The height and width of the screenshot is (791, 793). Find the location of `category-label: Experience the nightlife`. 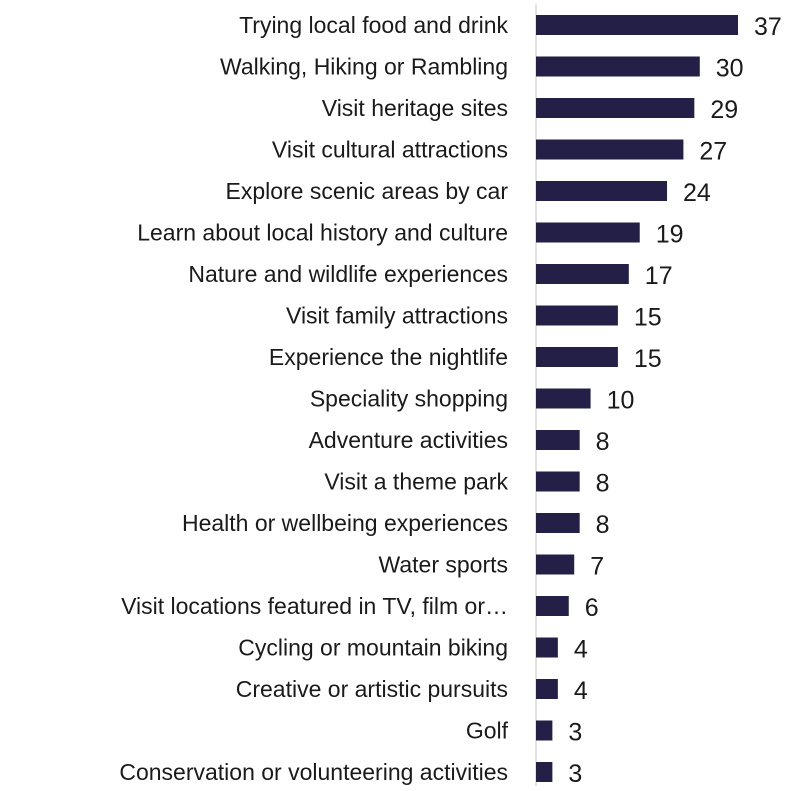

category-label: Experience the nightlife is located at coordinates (388, 357).